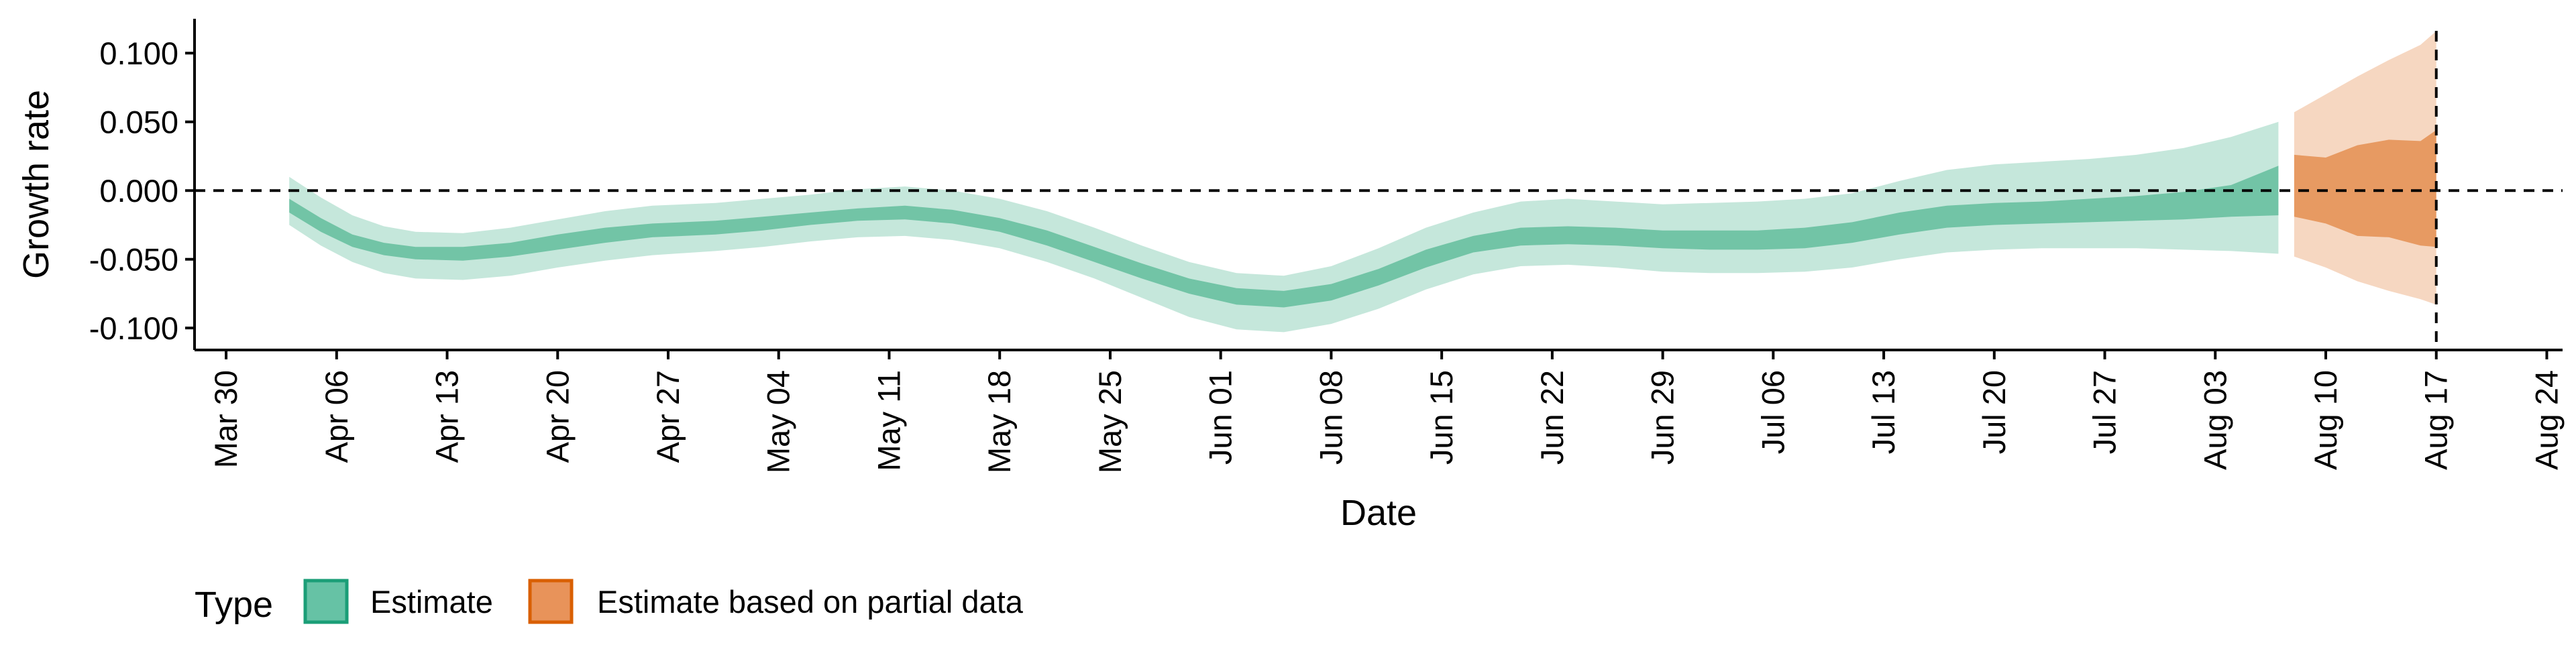 The image size is (2576, 647). What do you see at coordinates (226, 419) in the screenshot?
I see `x-tick-label: Mar 30` at bounding box center [226, 419].